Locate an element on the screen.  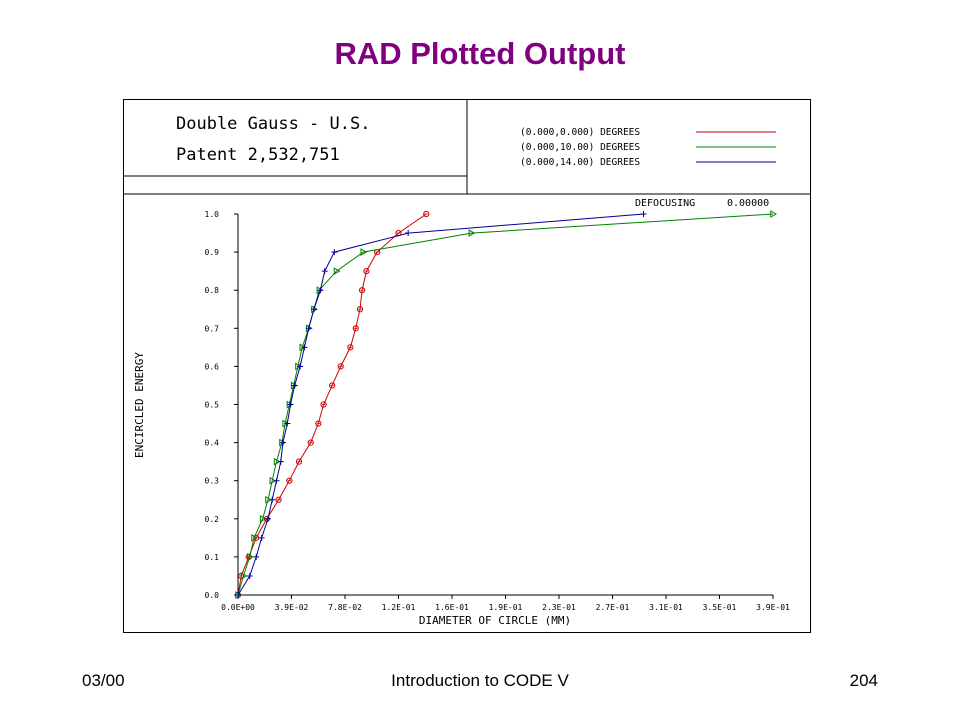
lens-title-line1: Double Gauss - U.S. is located at coordinates (273, 124).